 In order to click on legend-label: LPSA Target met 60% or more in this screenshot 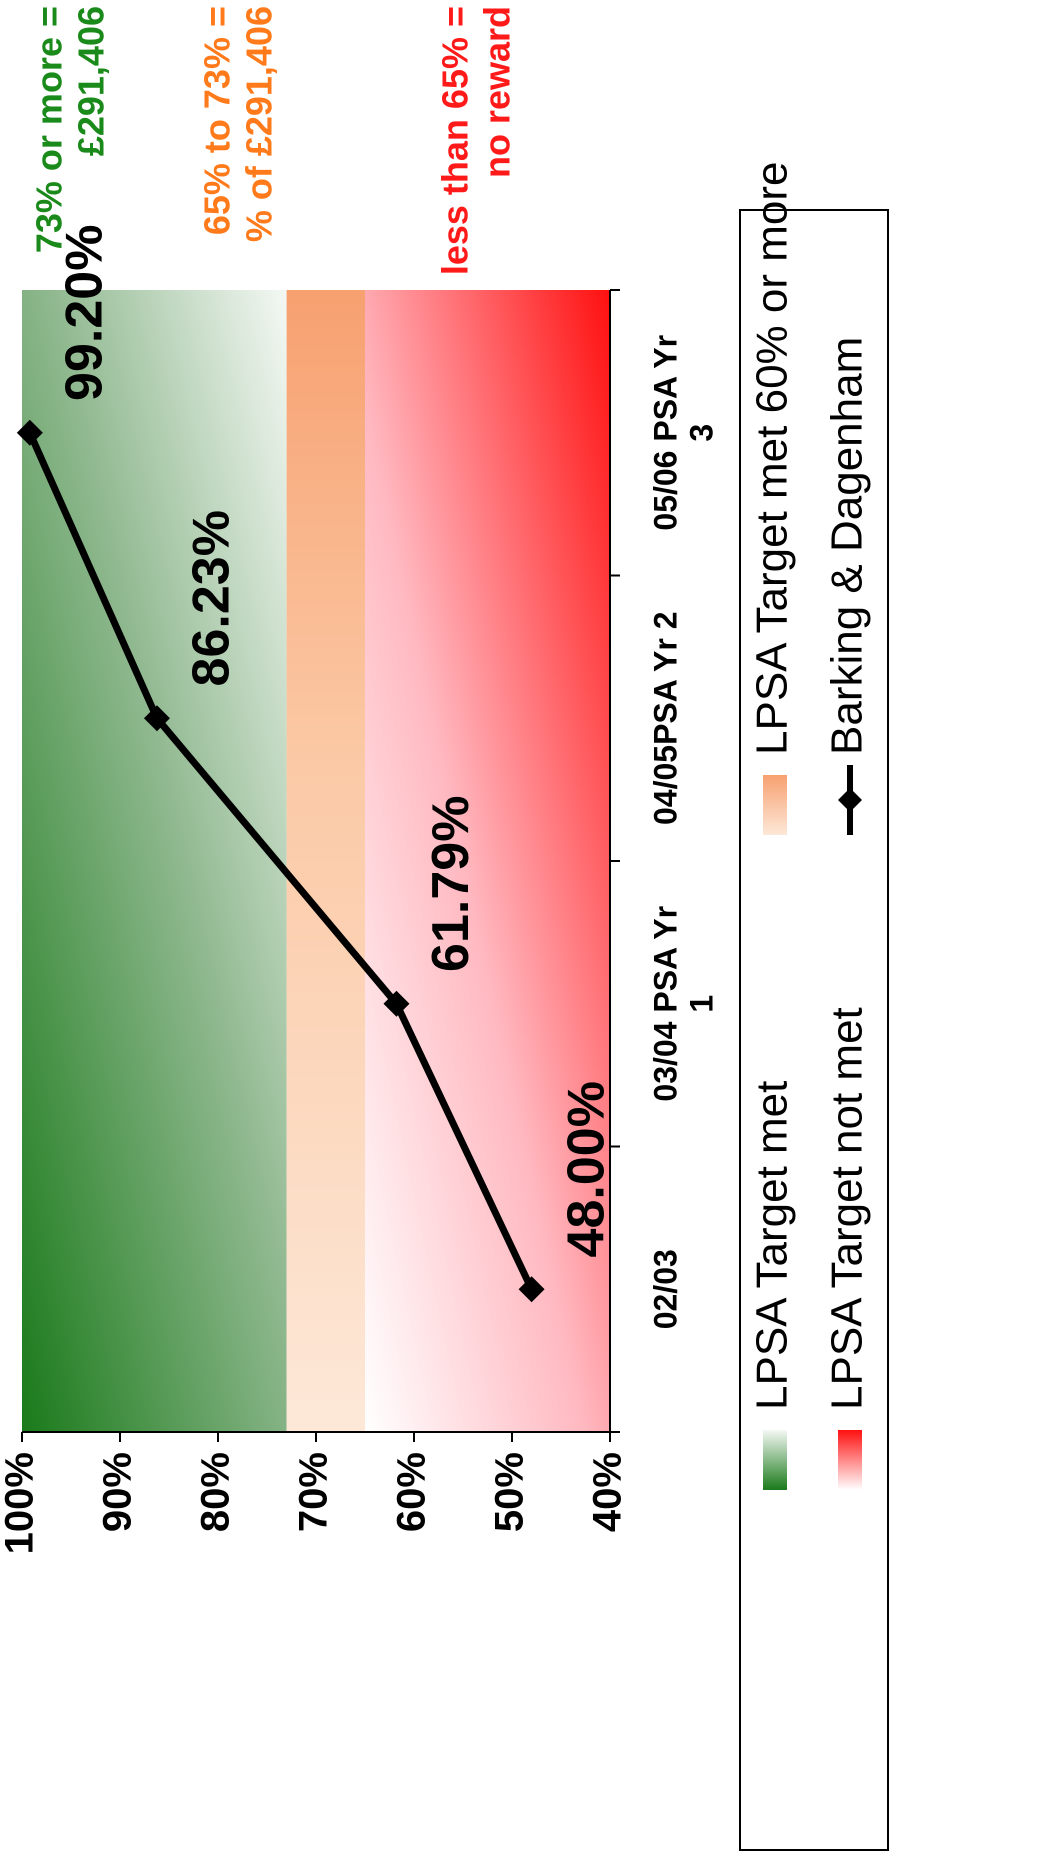, I will do `click(772, 458)`.